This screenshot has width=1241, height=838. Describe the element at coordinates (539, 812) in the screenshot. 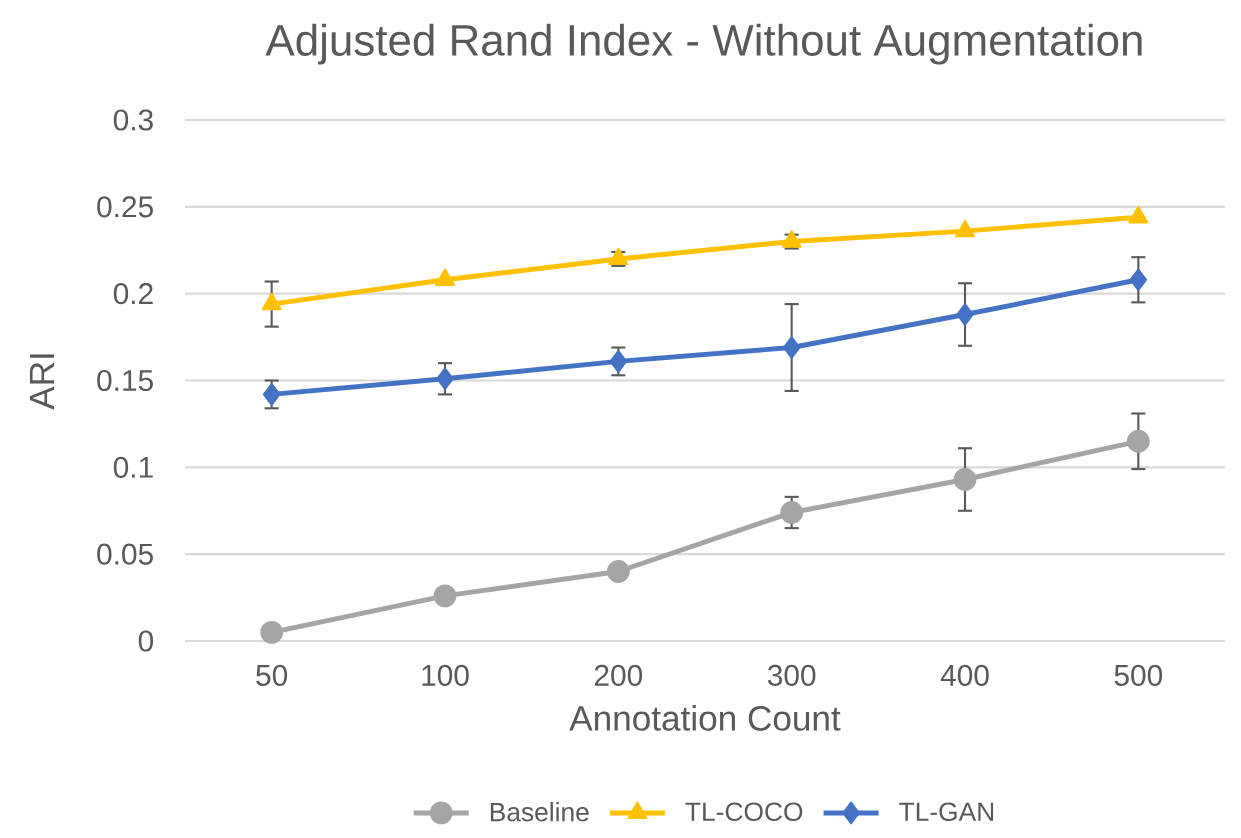

I see `legend-label: Baseline` at that location.